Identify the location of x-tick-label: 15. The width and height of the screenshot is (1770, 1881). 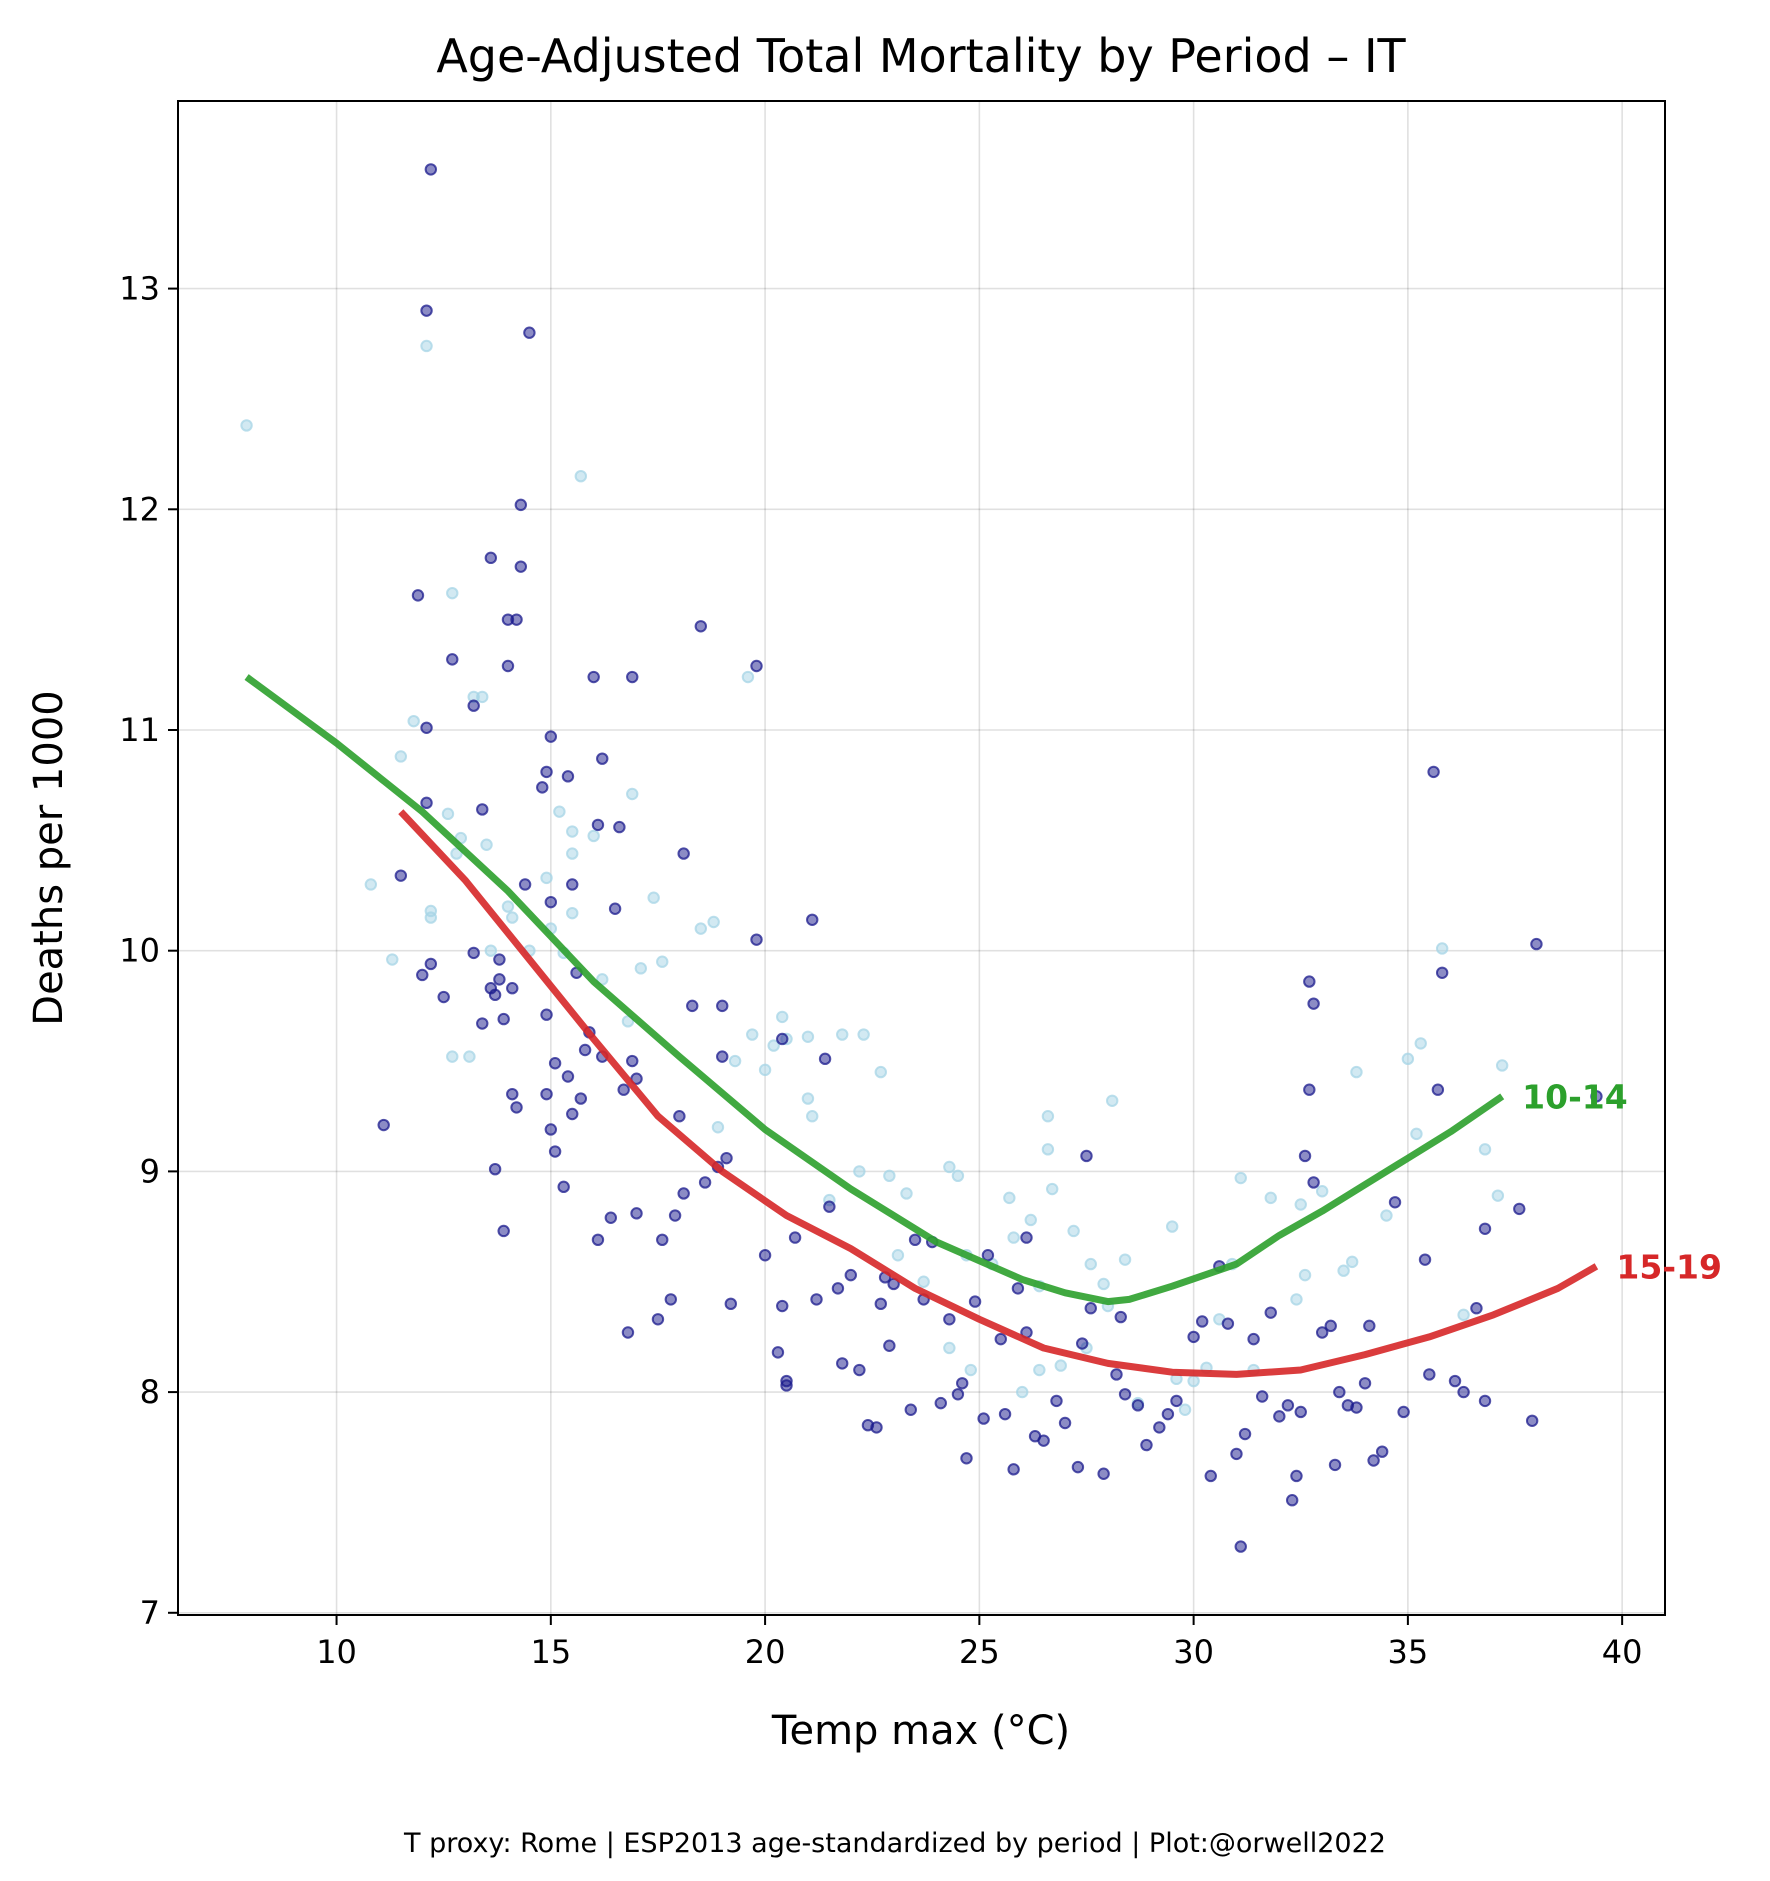
(550, 1652).